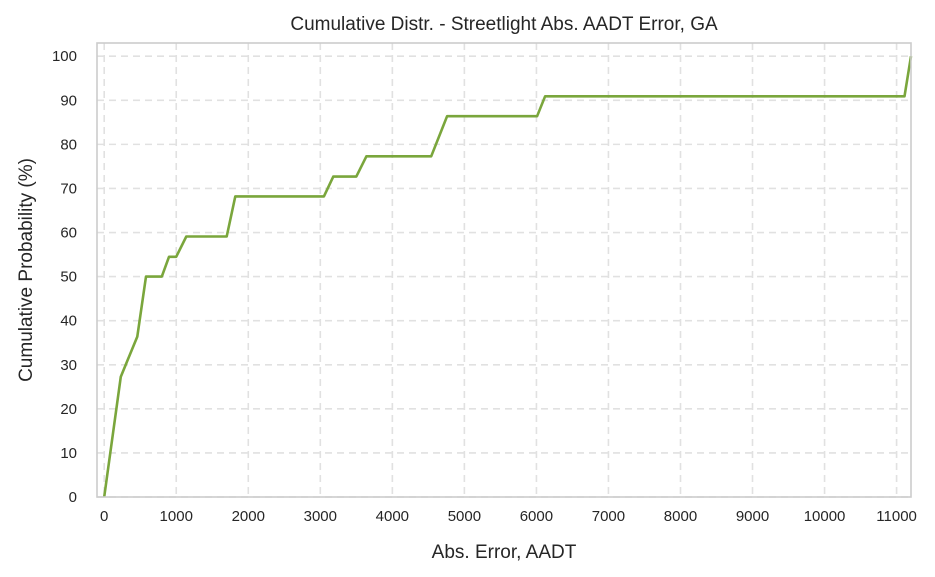  Describe the element at coordinates (68, 453) in the screenshot. I see `y-tick-label: 10` at that location.